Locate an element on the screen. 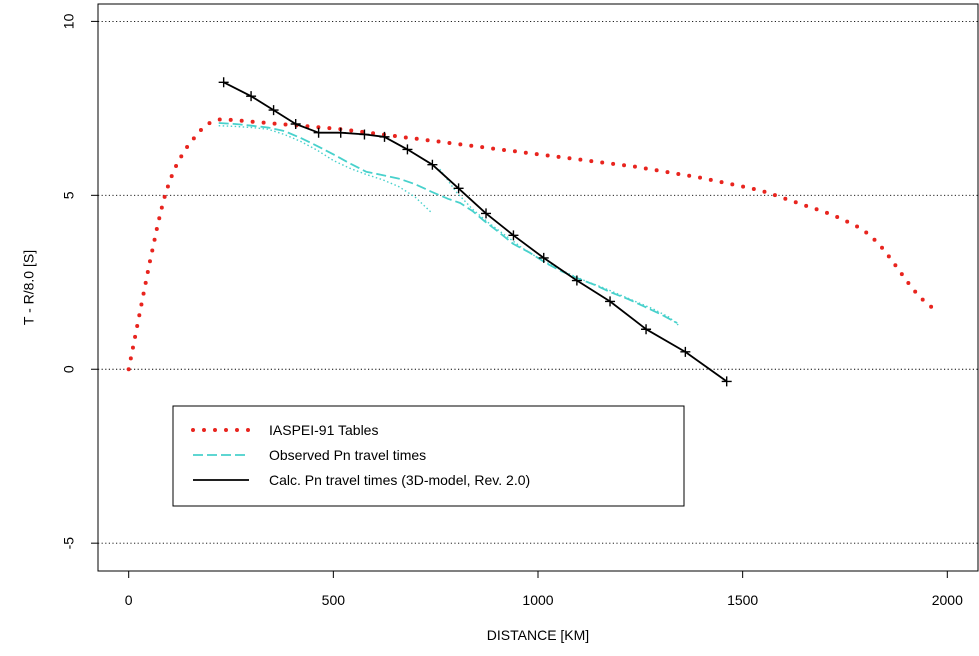 The height and width of the screenshot is (656, 979). x-tick-label: 1500 is located at coordinates (742, 600).